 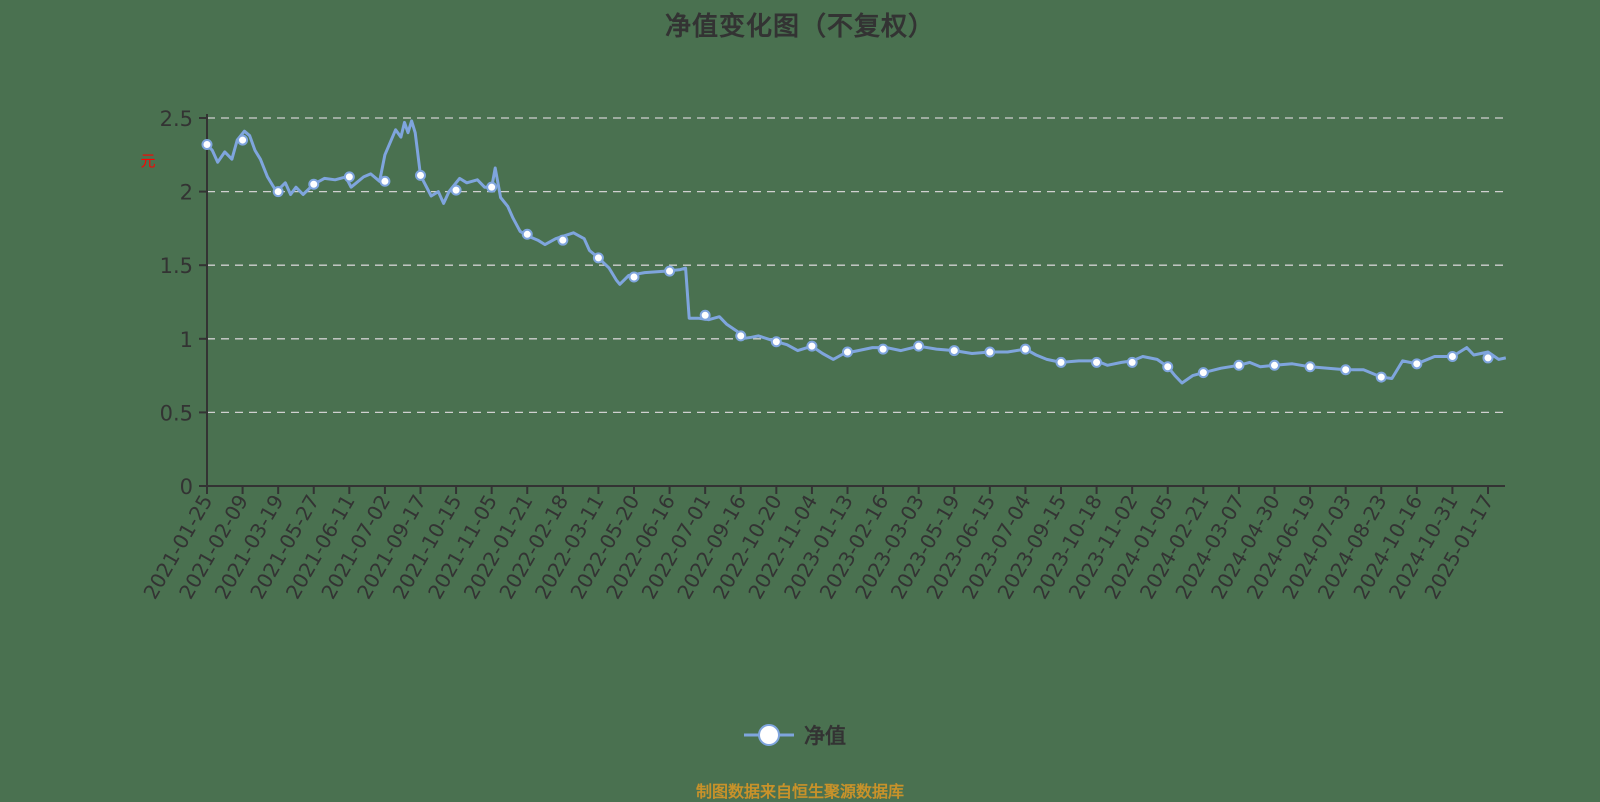 I want to click on y-tick-label: 2, so click(x=186, y=193).